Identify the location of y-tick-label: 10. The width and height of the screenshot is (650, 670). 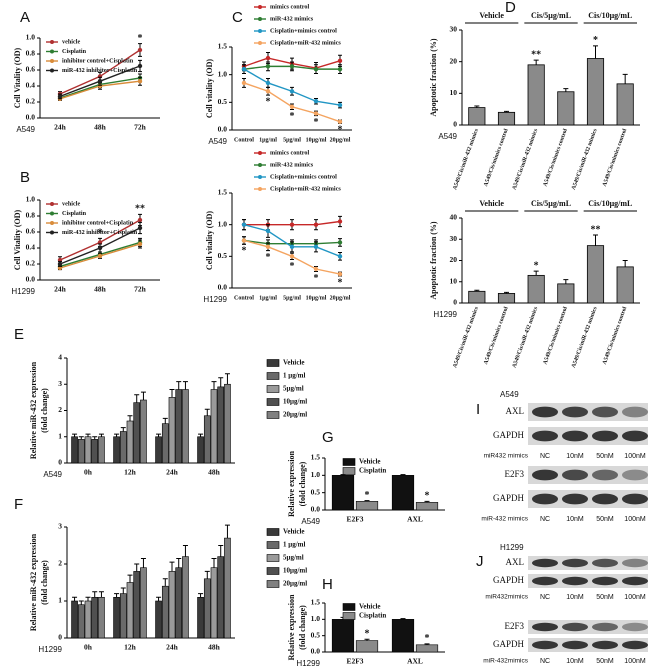
(454, 280).